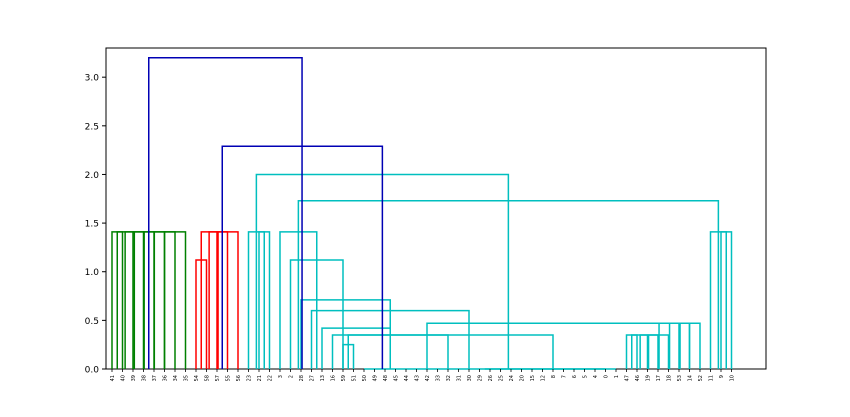 The width and height of the screenshot is (850, 417). I want to click on leaf-label: 56, so click(239, 378).